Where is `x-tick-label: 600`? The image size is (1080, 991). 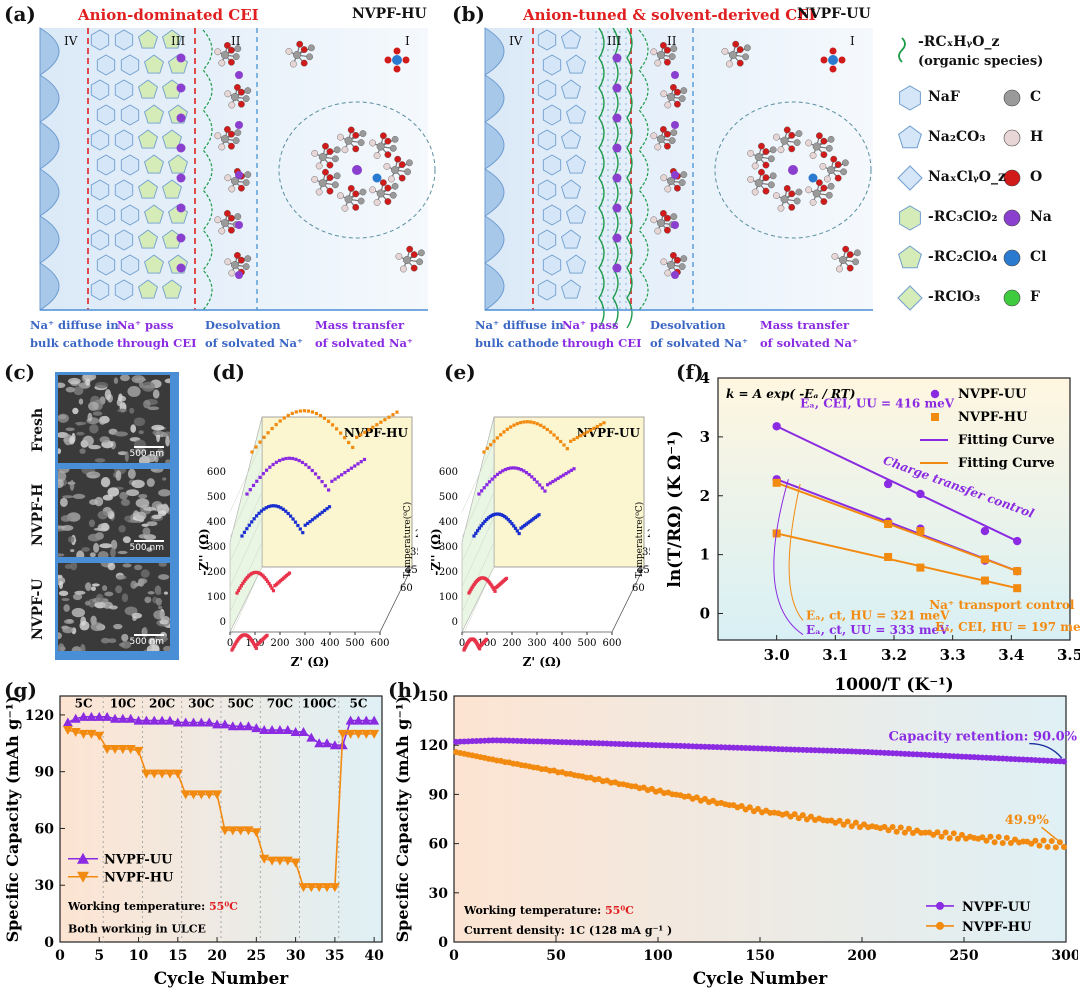
x-tick-label: 600 is located at coordinates (379, 643).